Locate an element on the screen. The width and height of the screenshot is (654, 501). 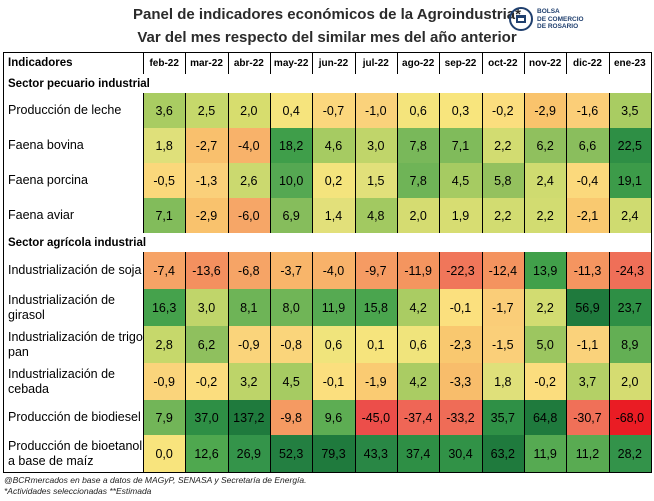
column-header: ago-22 is located at coordinates (418, 63).